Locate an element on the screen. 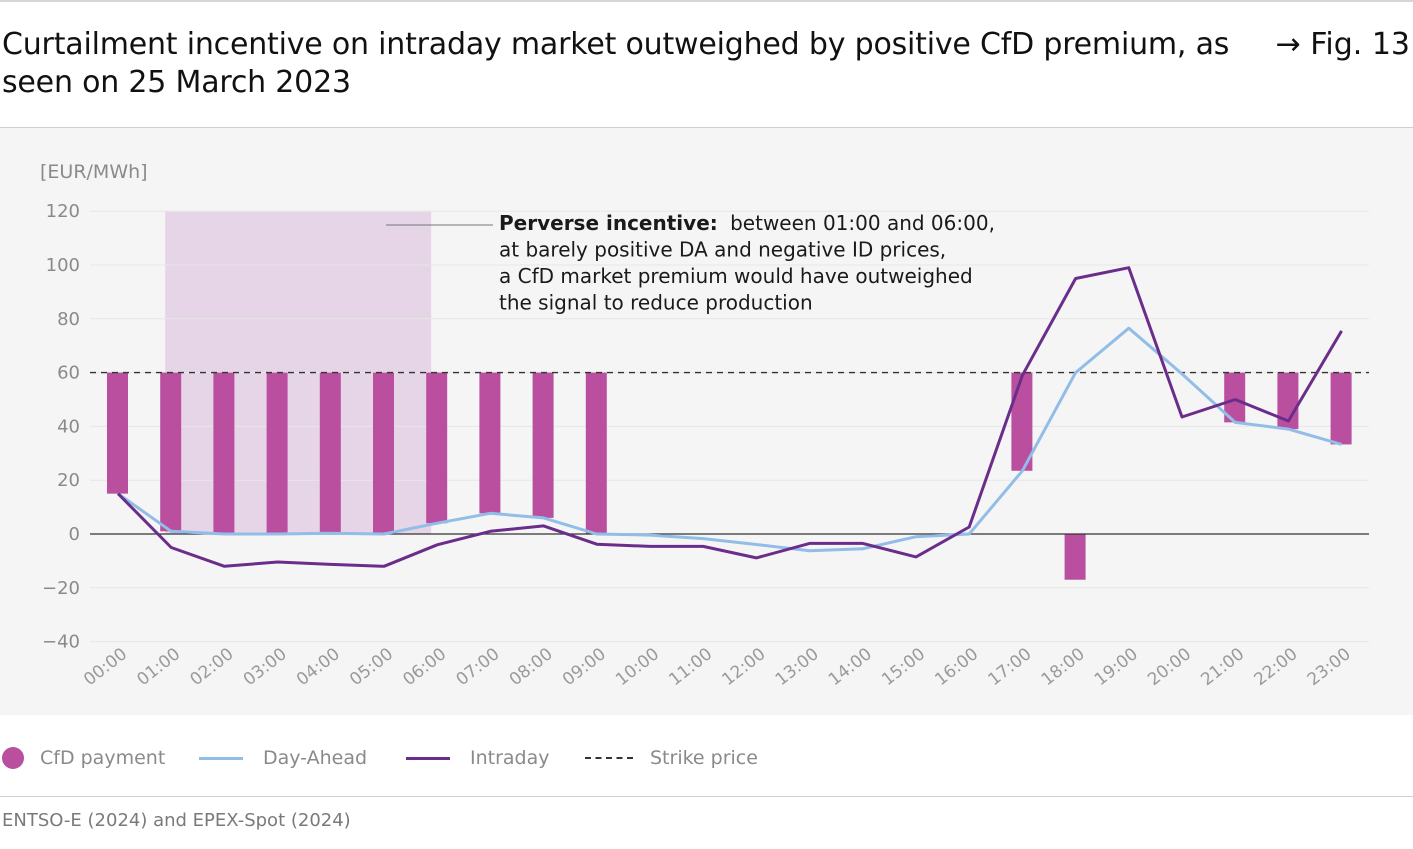 The image size is (1413, 849). legend-item-day-ahead: Day-Ahead is located at coordinates (283, 758).